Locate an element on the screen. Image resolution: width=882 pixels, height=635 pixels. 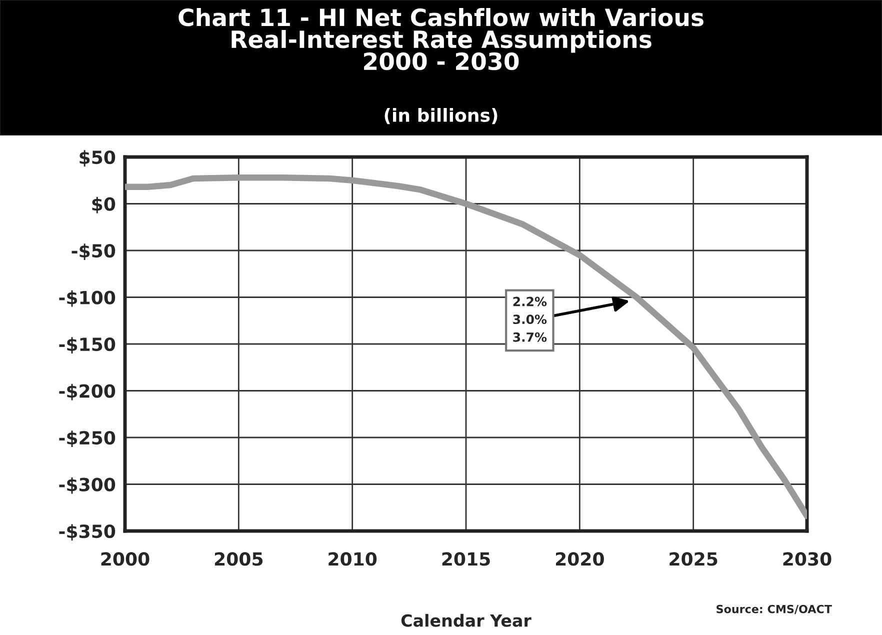
x-tick-label: 2015 is located at coordinates (466, 559).